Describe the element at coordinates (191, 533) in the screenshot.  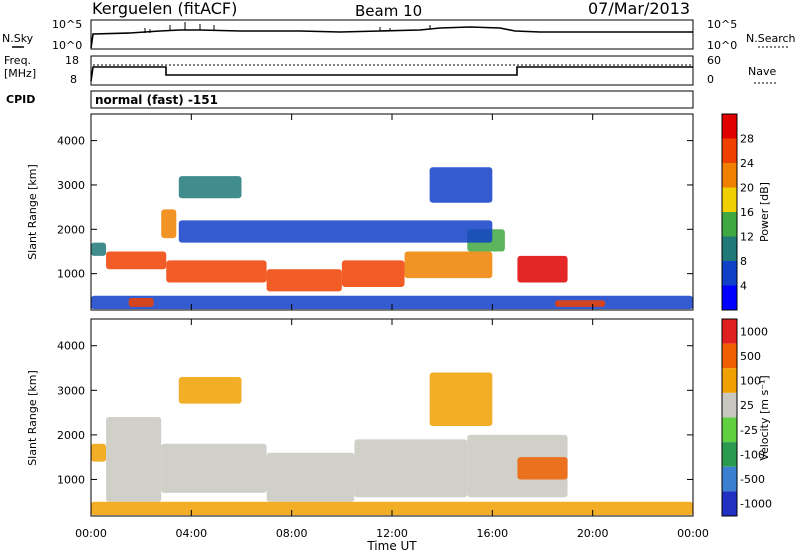
I see `x-tick-label: 04:00` at that location.